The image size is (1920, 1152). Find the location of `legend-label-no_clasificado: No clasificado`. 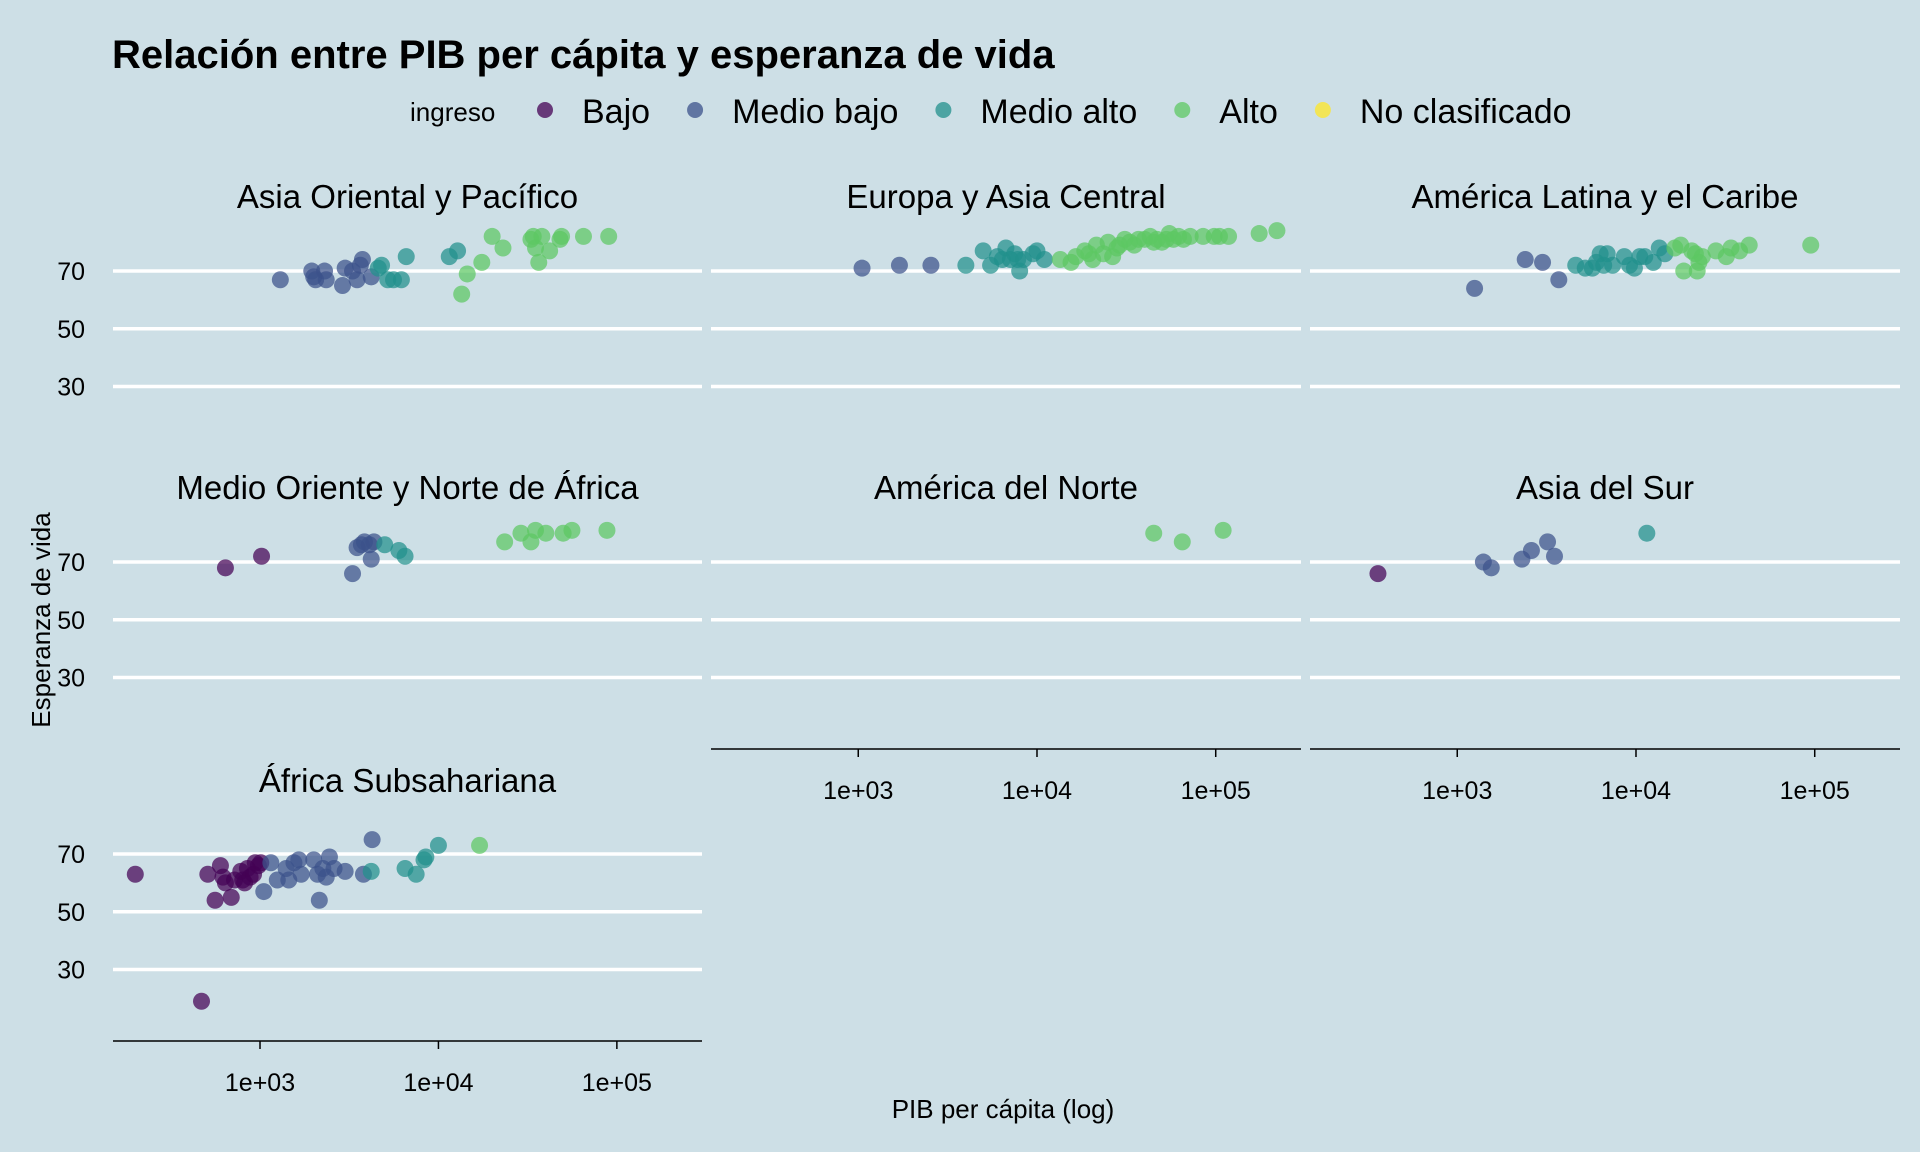

legend-label-no_clasificado: No clasificado is located at coordinates (1466, 112).